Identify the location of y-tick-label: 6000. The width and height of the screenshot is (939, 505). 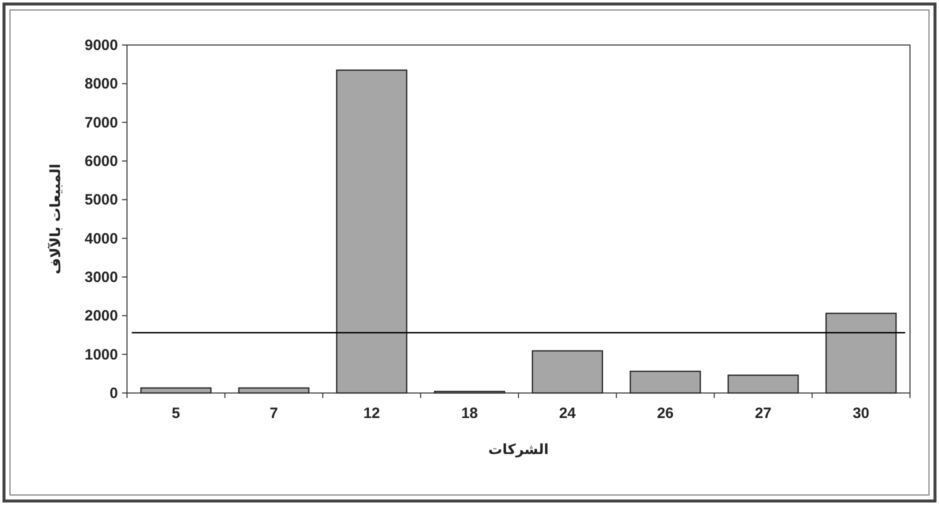
(101, 161).